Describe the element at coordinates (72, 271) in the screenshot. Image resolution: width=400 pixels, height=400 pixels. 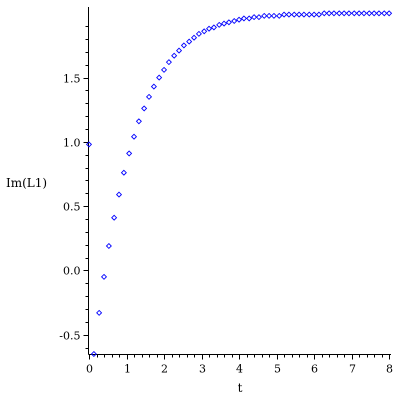
I see `y-tick-label: 0.0` at that location.